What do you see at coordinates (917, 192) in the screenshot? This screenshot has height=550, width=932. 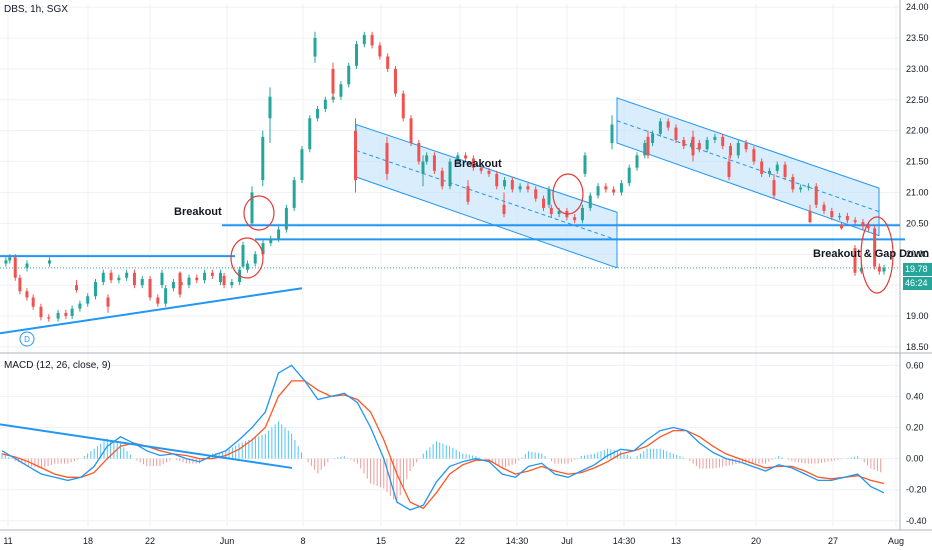 I see `price-tick-label: 21.00` at bounding box center [917, 192].